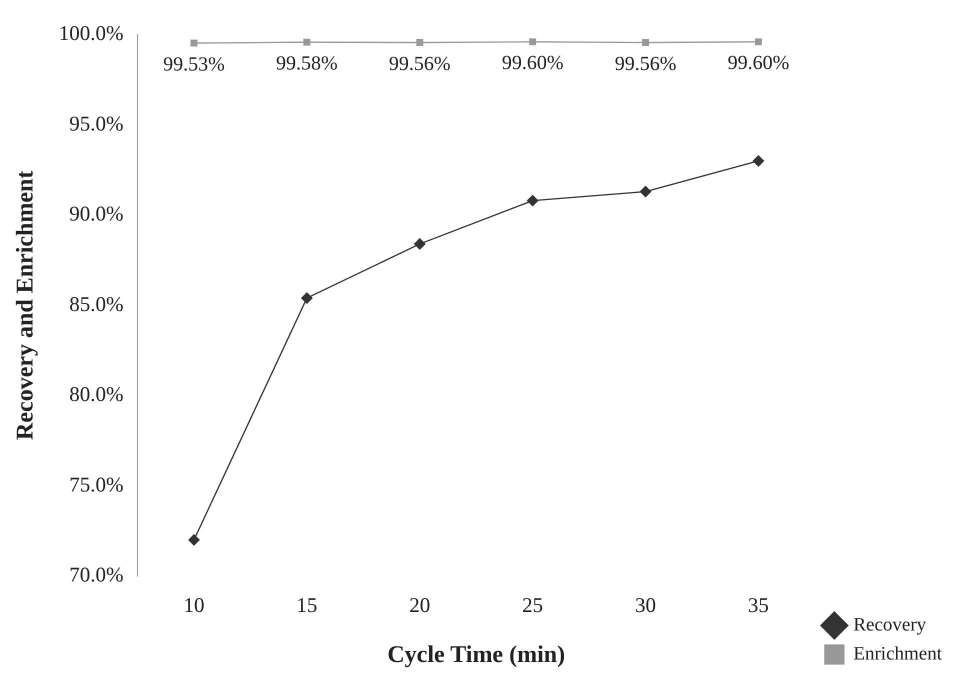  What do you see at coordinates (96, 394) in the screenshot?
I see `y-tick-label: 80.0%` at bounding box center [96, 394].